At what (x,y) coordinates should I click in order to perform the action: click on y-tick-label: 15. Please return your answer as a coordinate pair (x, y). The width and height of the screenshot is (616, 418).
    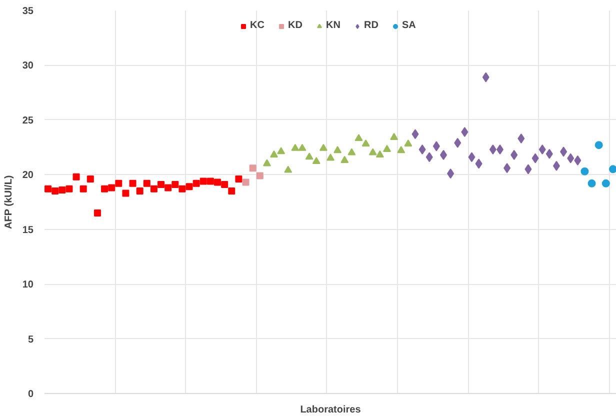
    Looking at the image, I should click on (28, 230).